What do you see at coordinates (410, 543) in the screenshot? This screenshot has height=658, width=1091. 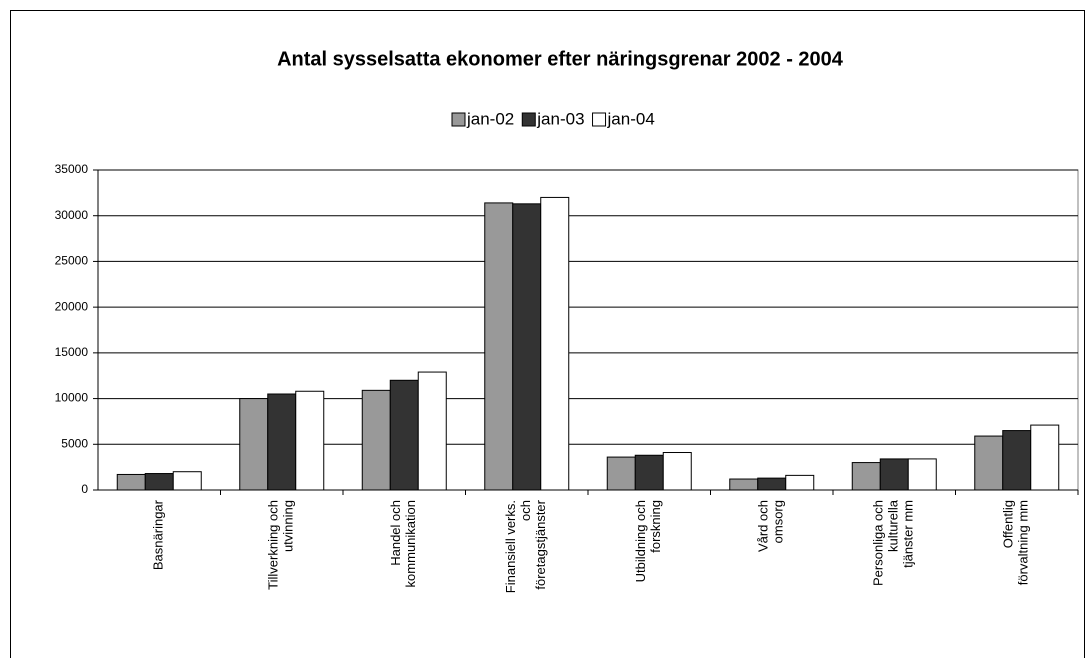 I see `x-tick-label: kommunikation` at bounding box center [410, 543].